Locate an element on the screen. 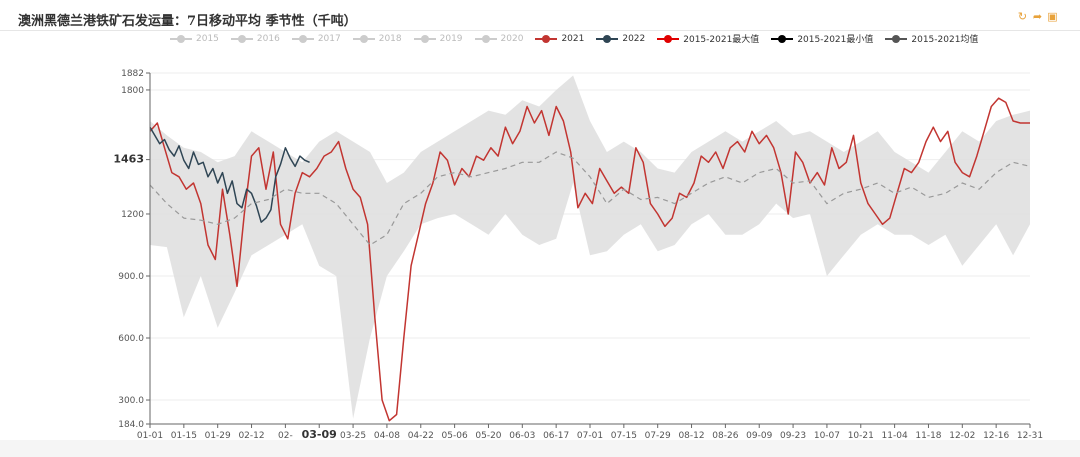 This screenshot has height=457, width=1080. x-tick-label: 06-17 is located at coordinates (556, 435).